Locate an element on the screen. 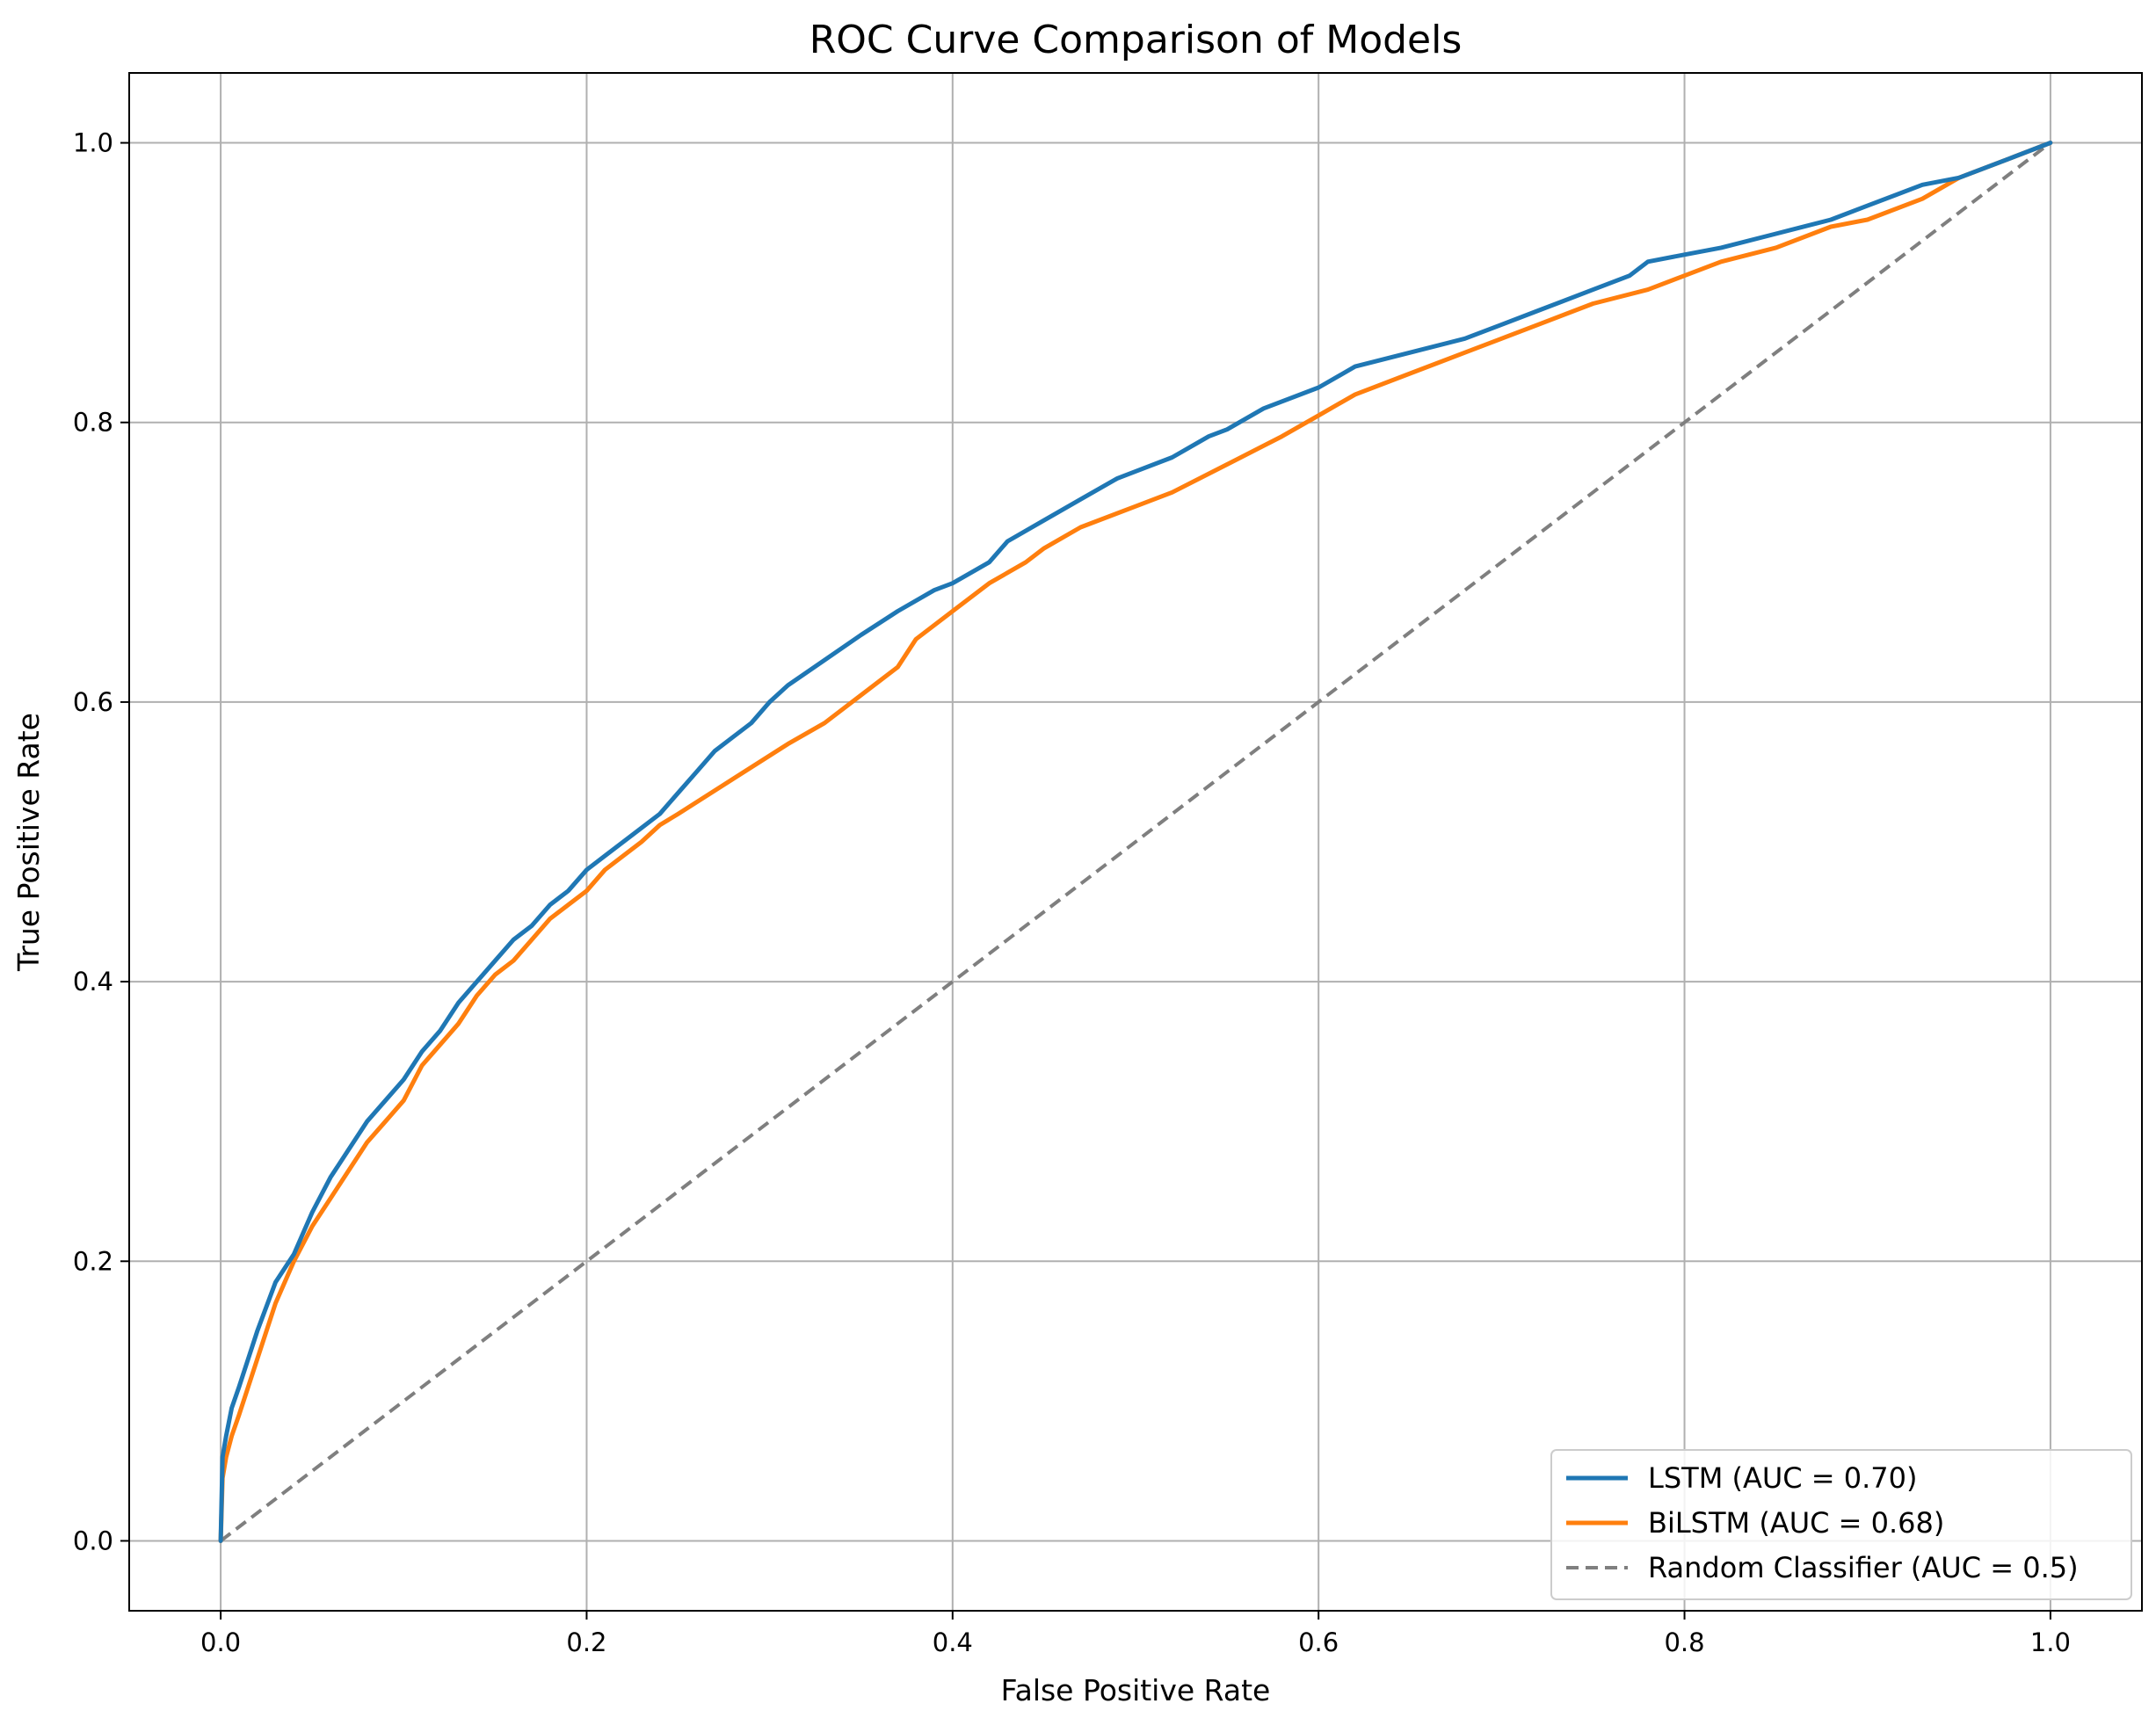 The width and height of the screenshot is (2156, 1725). legend-label-random: Random Classifier (AUC = 0.5) is located at coordinates (1863, 1568).